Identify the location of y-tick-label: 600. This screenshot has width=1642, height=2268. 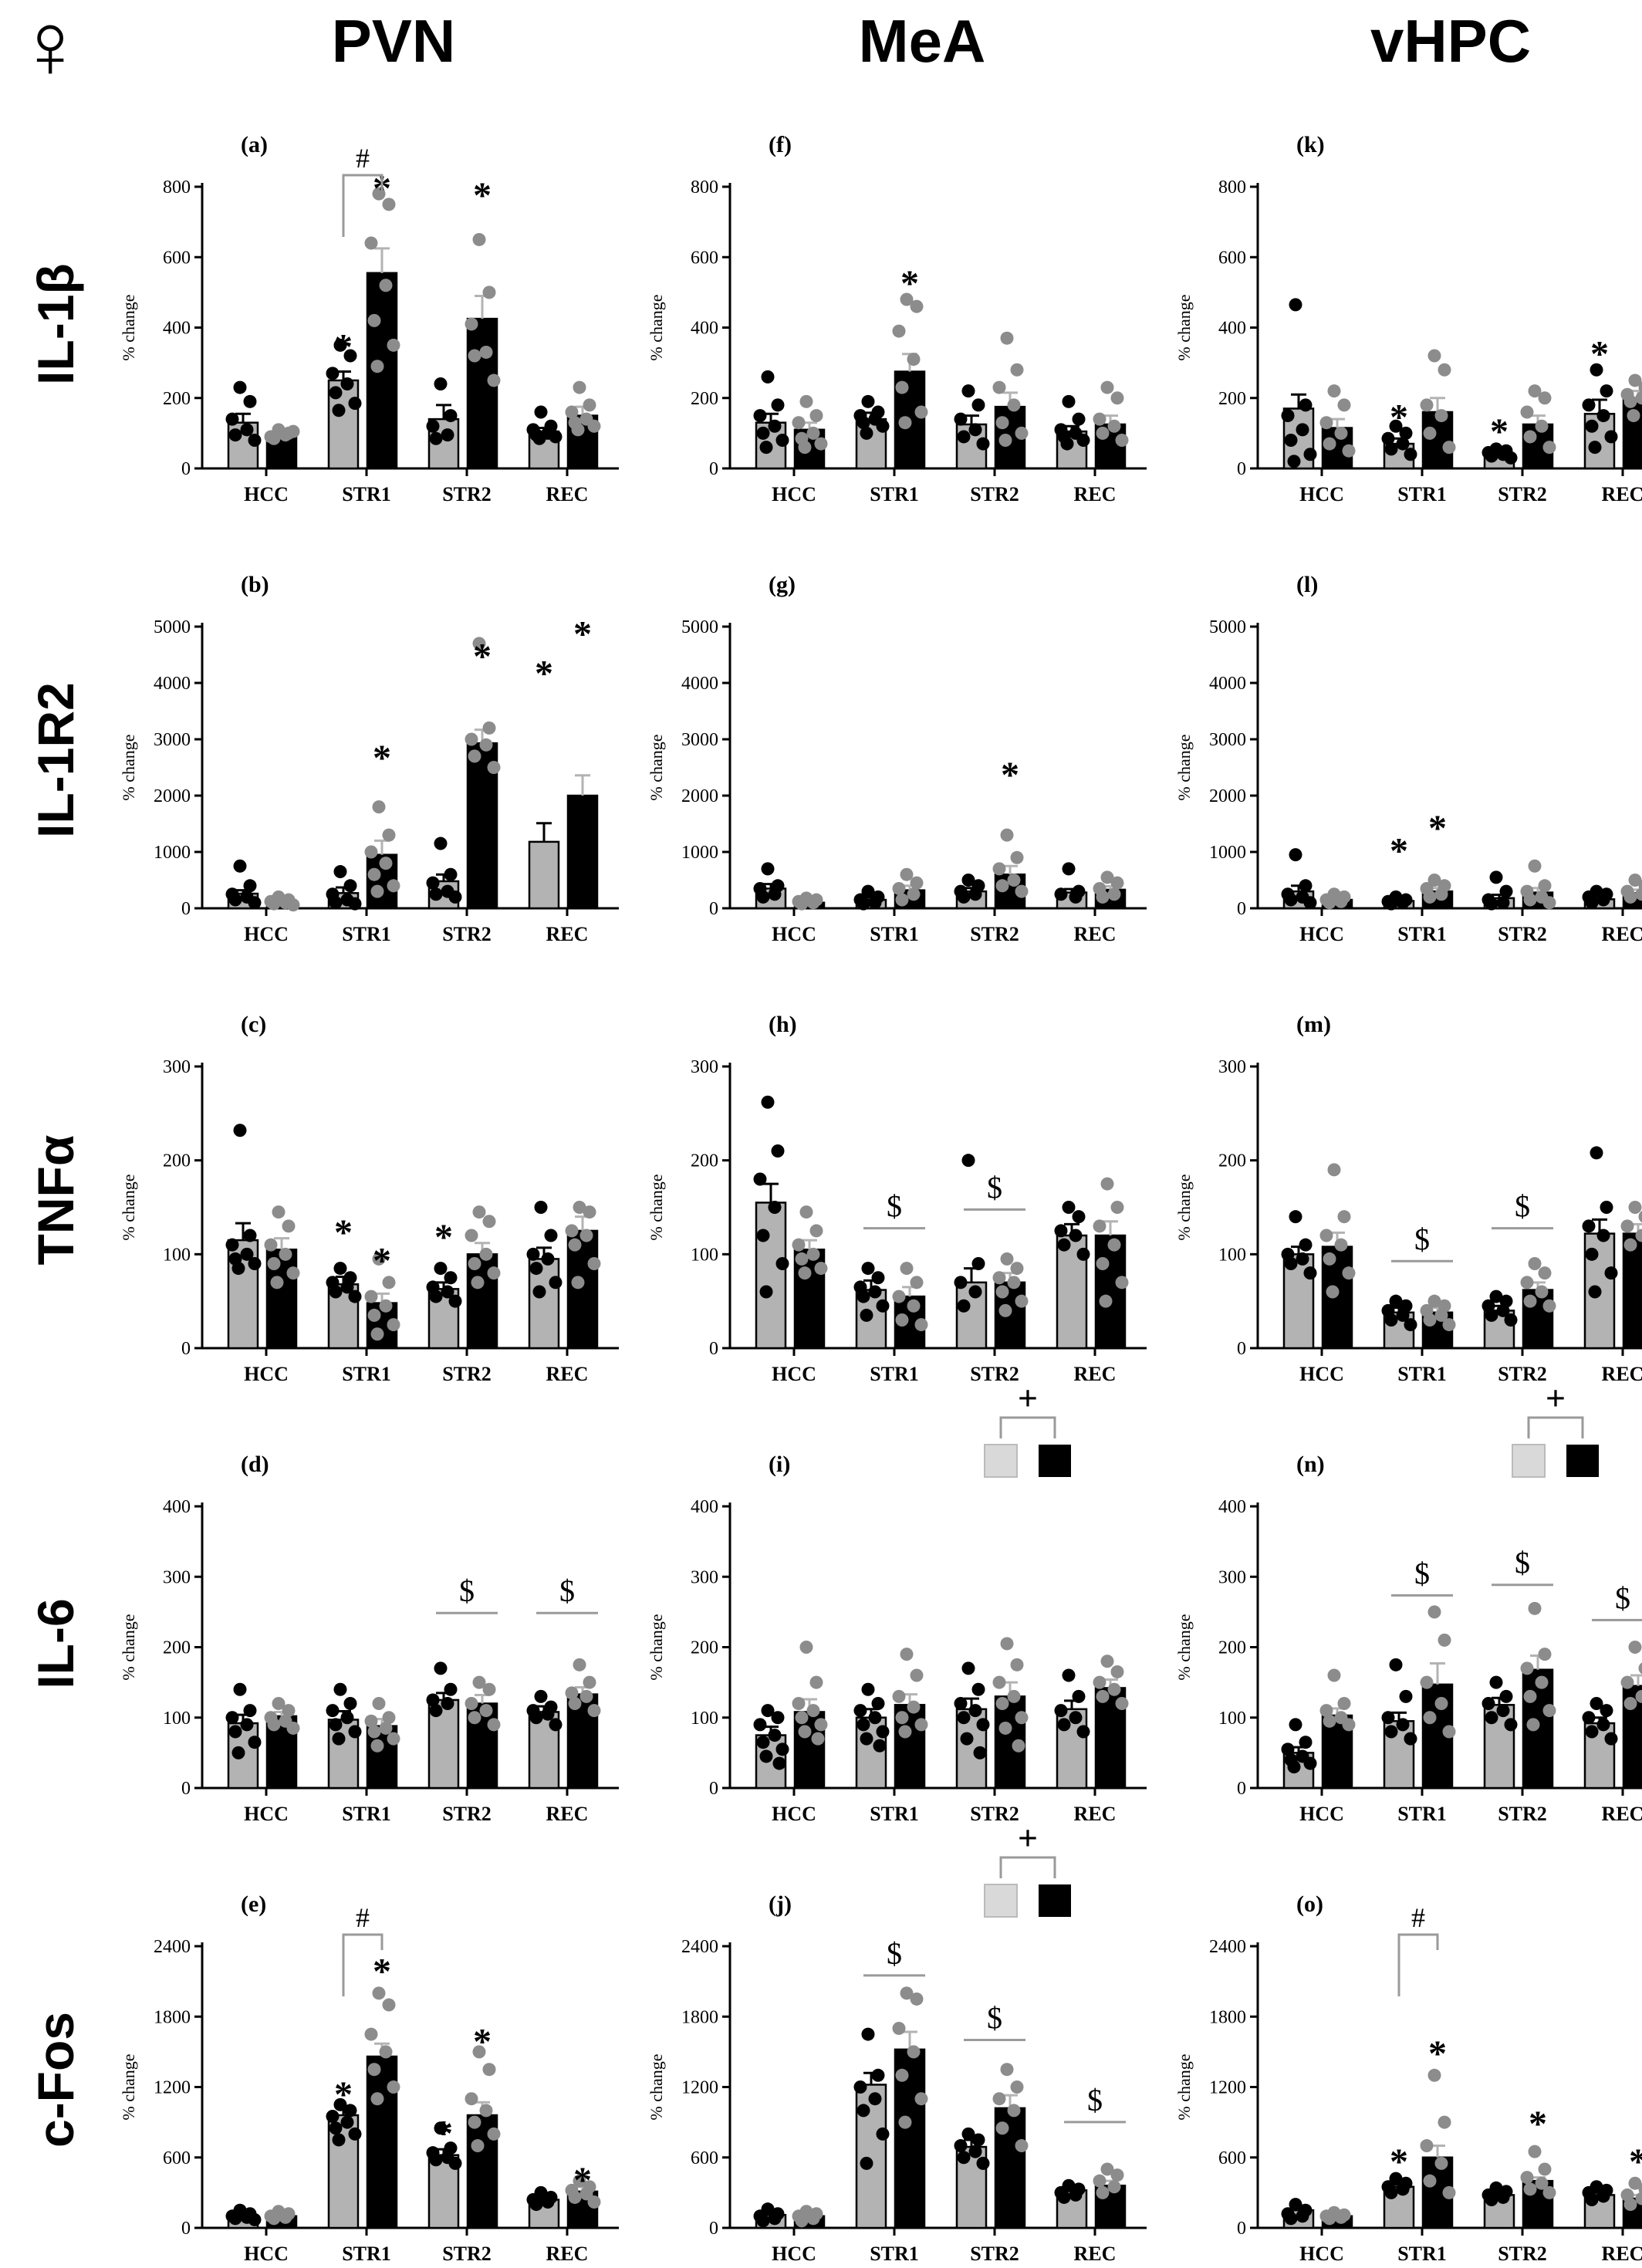
(704, 2158).